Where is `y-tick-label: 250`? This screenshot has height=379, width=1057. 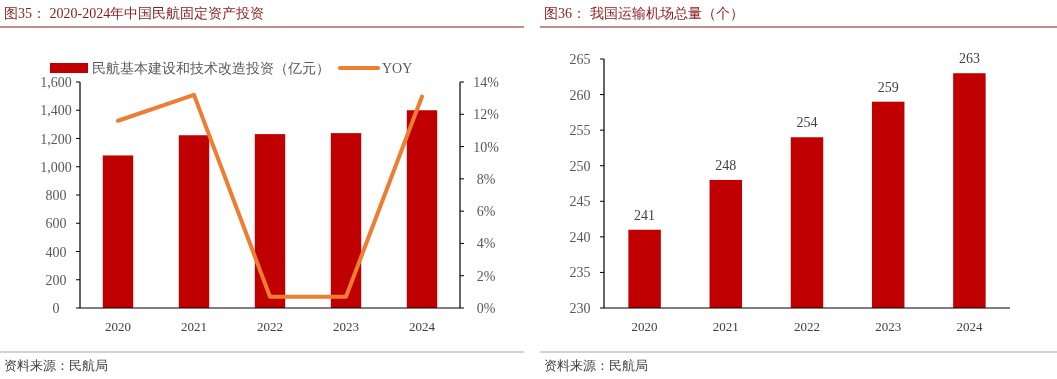
y-tick-label: 250 is located at coordinates (580, 166).